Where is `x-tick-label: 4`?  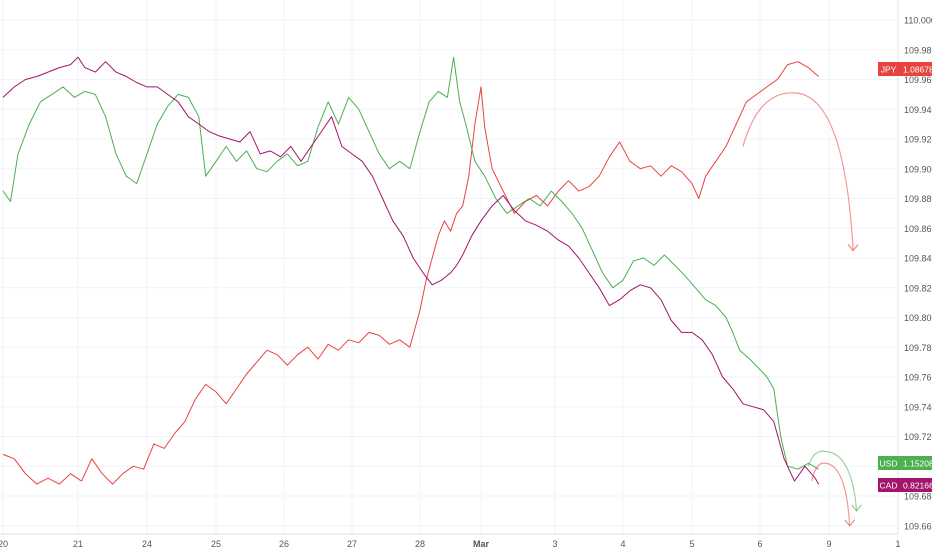 x-tick-label: 4 is located at coordinates (622, 544).